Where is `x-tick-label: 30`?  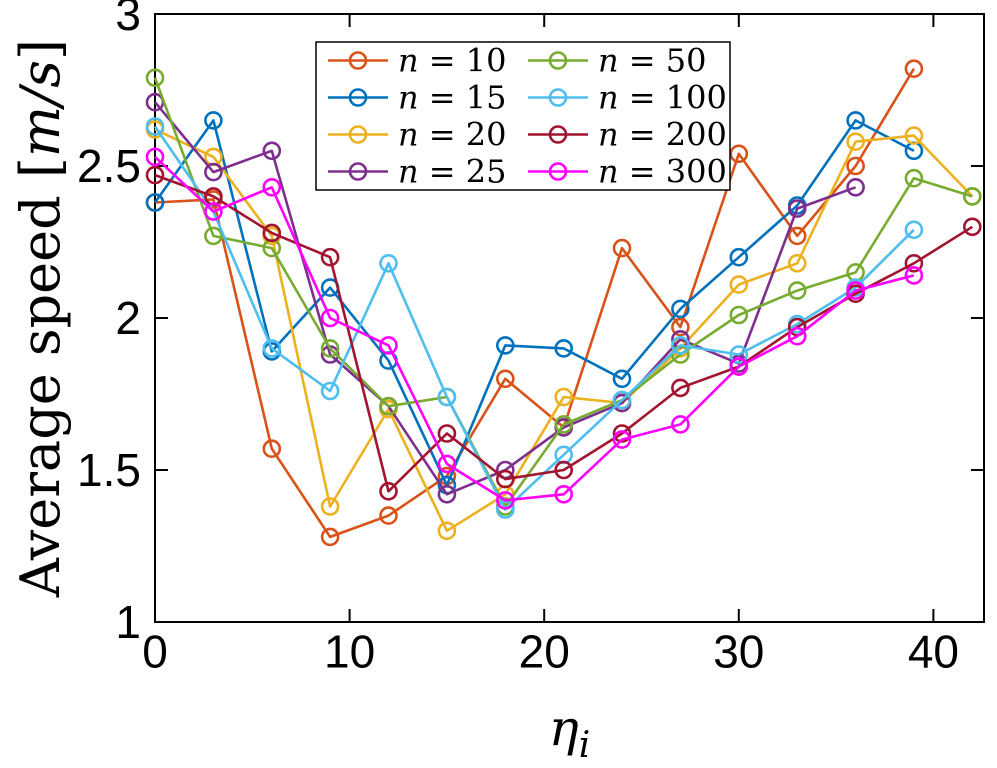 x-tick-label: 30 is located at coordinates (738, 652).